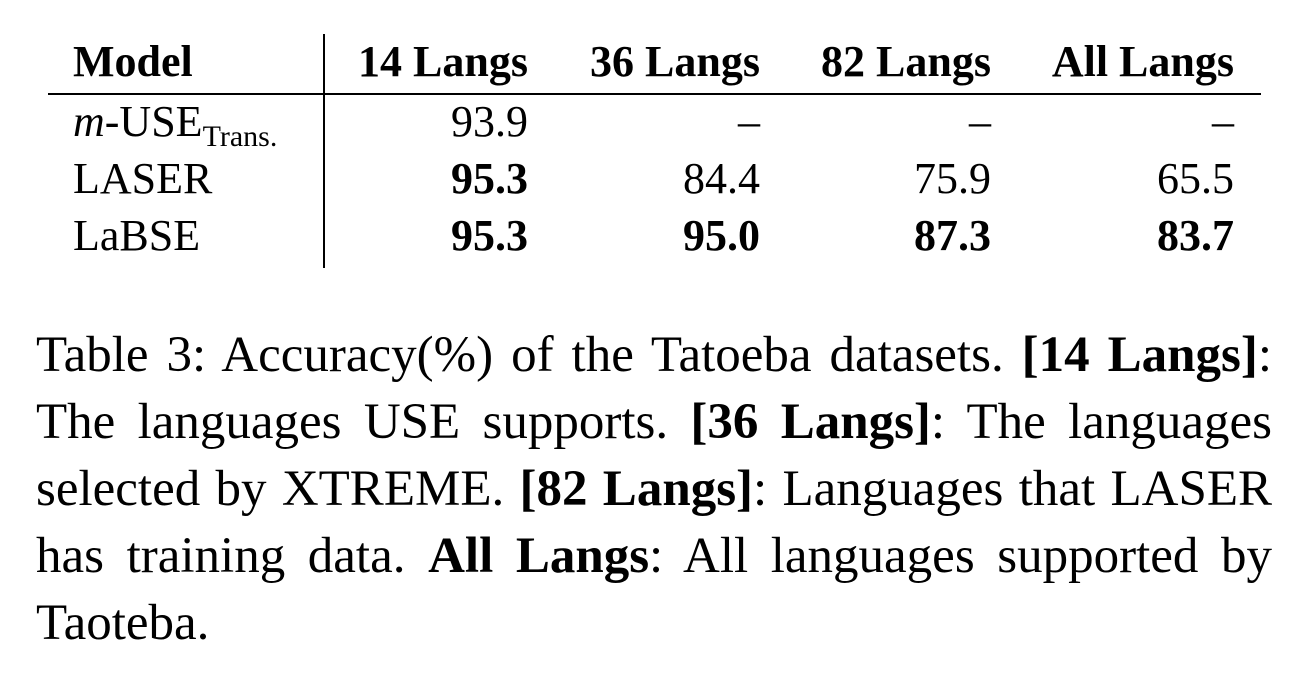 The image size is (1302, 688). I want to click on cell-labse-82: 87.3, so click(952, 235).